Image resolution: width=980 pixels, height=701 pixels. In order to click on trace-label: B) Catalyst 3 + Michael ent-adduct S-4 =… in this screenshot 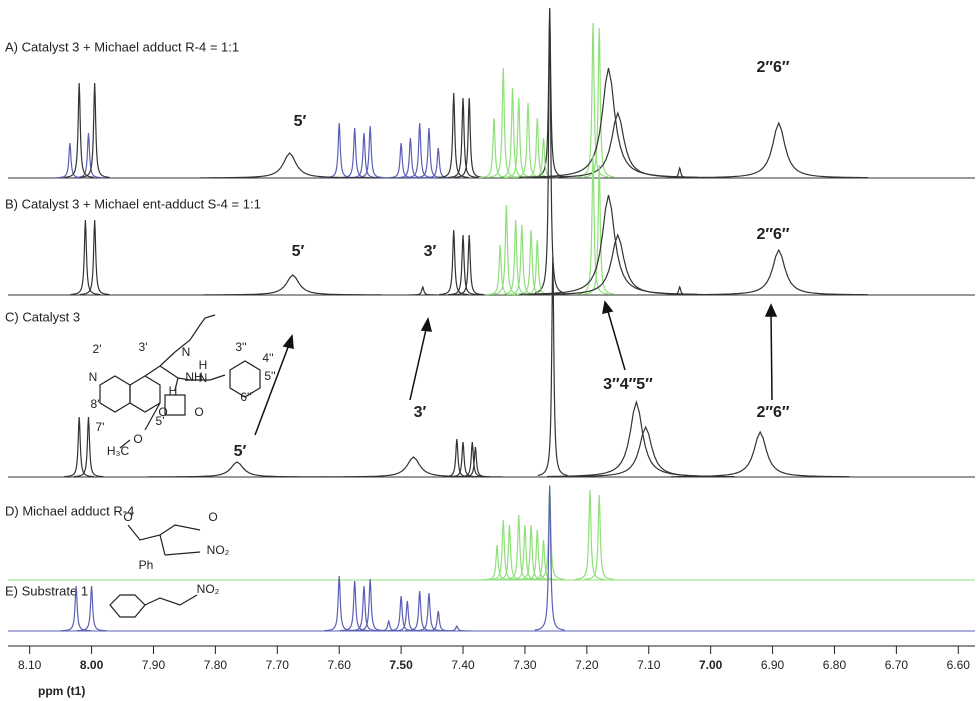, I will do `click(133, 203)`.